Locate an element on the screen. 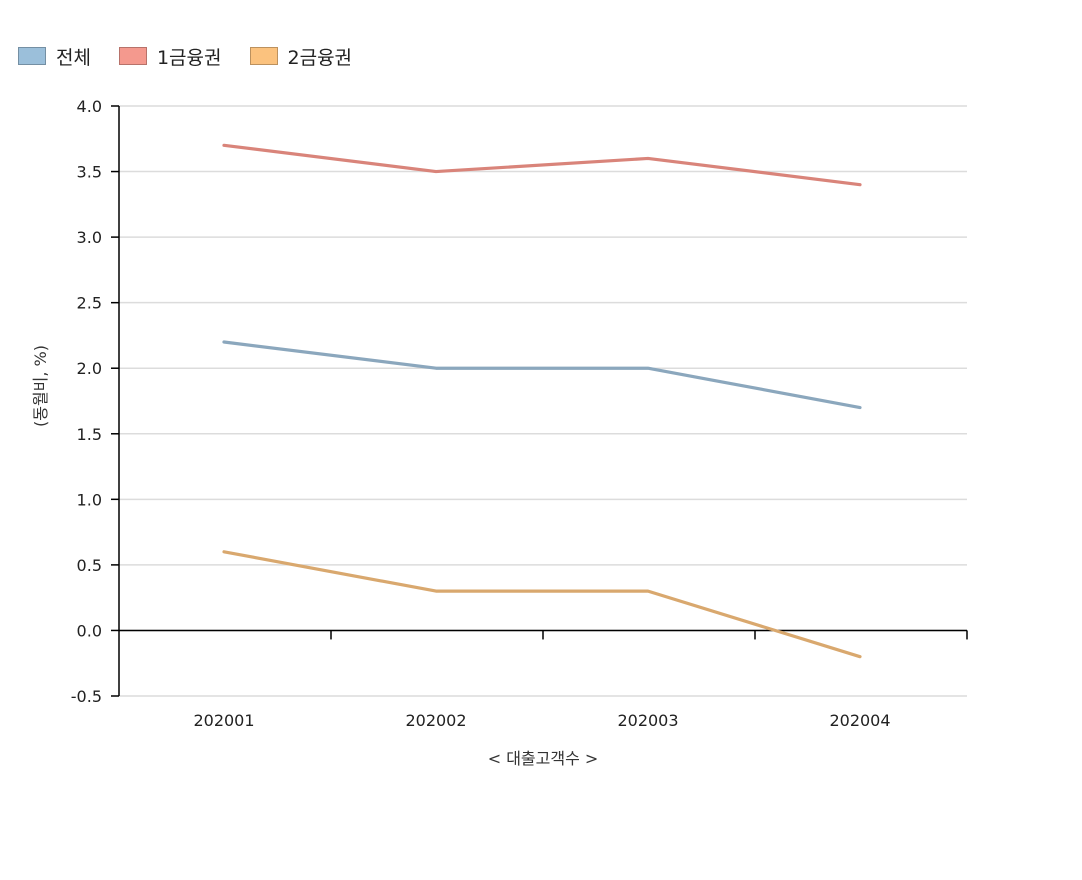 This screenshot has height=880, width=1082. x-tick-label: 202002 is located at coordinates (435, 720).